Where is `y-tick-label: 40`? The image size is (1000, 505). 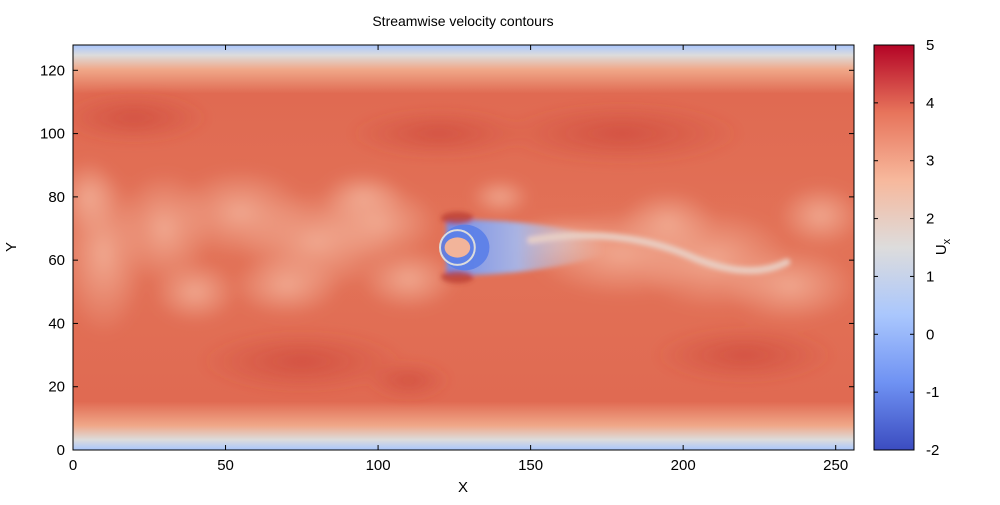 y-tick-label: 40 is located at coordinates (56, 323).